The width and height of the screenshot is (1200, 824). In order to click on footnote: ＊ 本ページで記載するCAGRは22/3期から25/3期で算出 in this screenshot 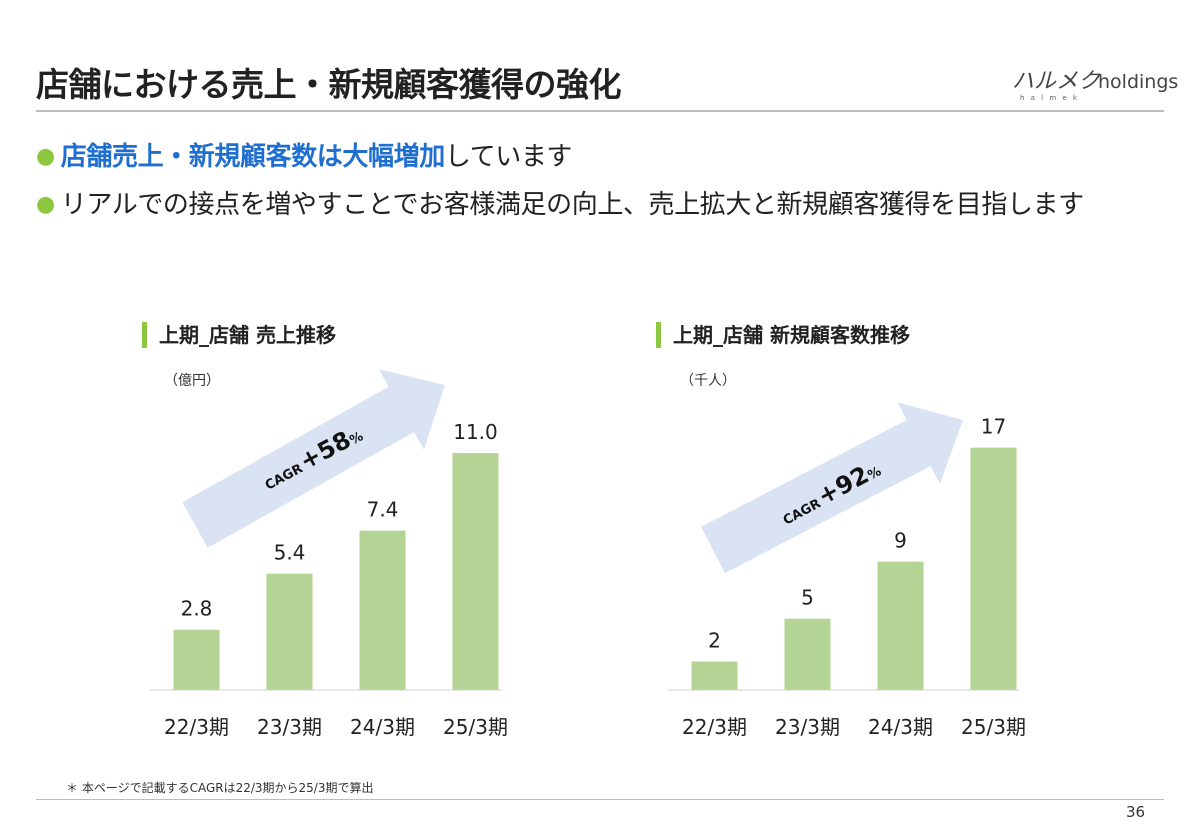, I will do `click(220, 788)`.